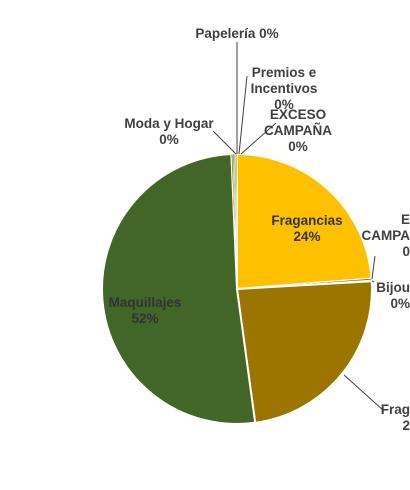 This screenshot has width=410, height=490. Describe the element at coordinates (284, 88) in the screenshot. I see `data-label-1: Premios e Incentivos 0%` at that location.